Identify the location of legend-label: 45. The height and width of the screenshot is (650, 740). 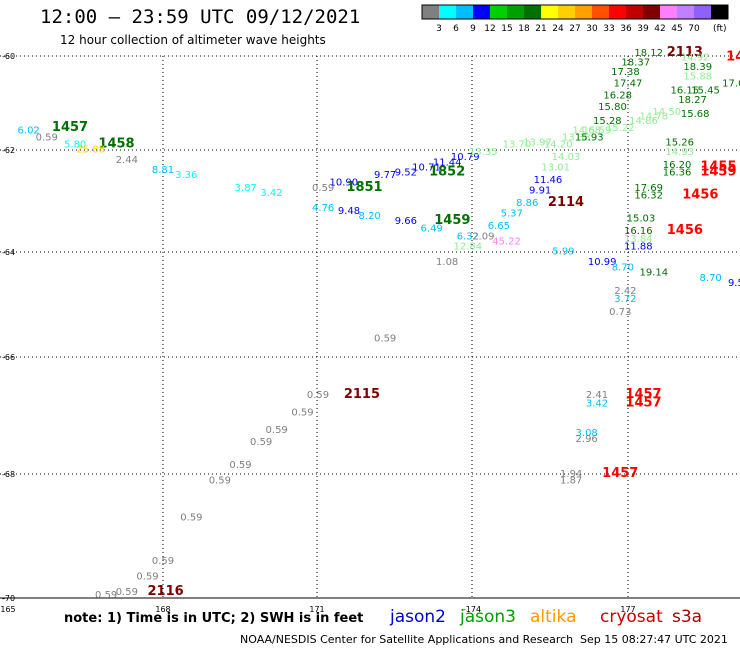
(676, 29).